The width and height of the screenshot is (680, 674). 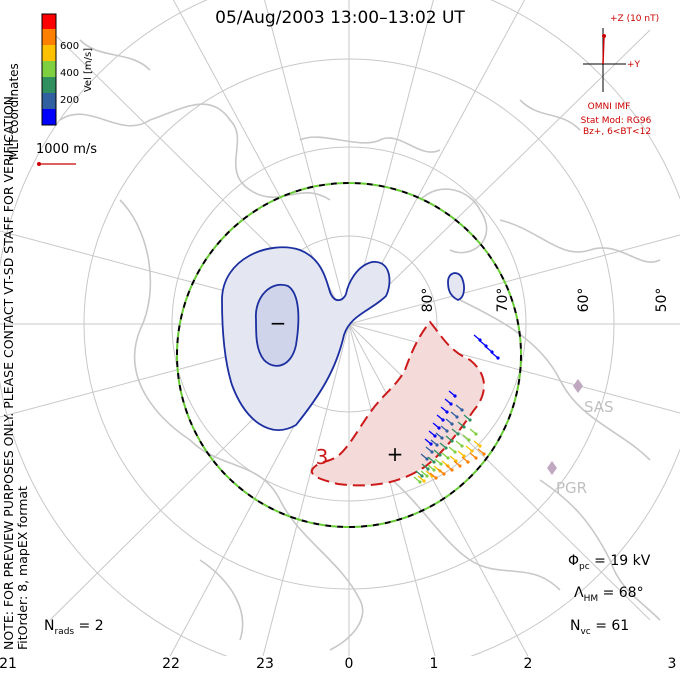 I want to click on negative-potential-cell, so click(x=343, y=338).